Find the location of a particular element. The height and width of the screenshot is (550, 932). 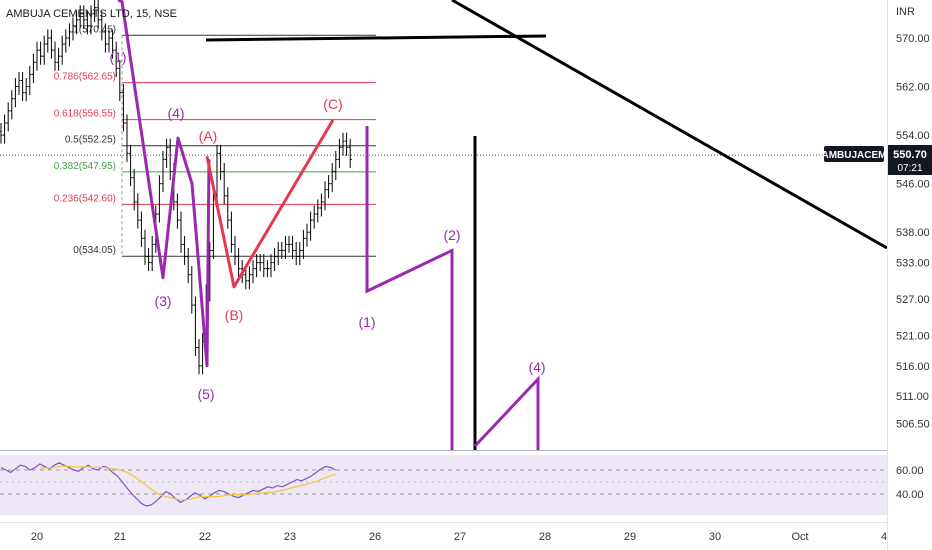

currency-label: INR is located at coordinates (905, 12).